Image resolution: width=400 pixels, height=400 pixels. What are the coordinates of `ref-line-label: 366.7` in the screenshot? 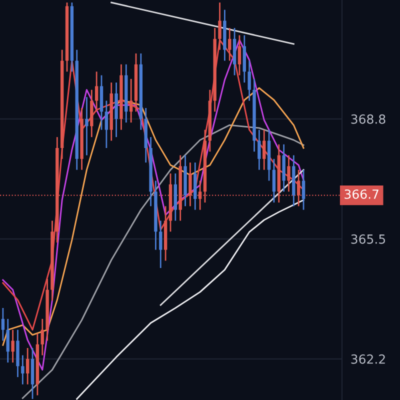 It's located at (361, 194).